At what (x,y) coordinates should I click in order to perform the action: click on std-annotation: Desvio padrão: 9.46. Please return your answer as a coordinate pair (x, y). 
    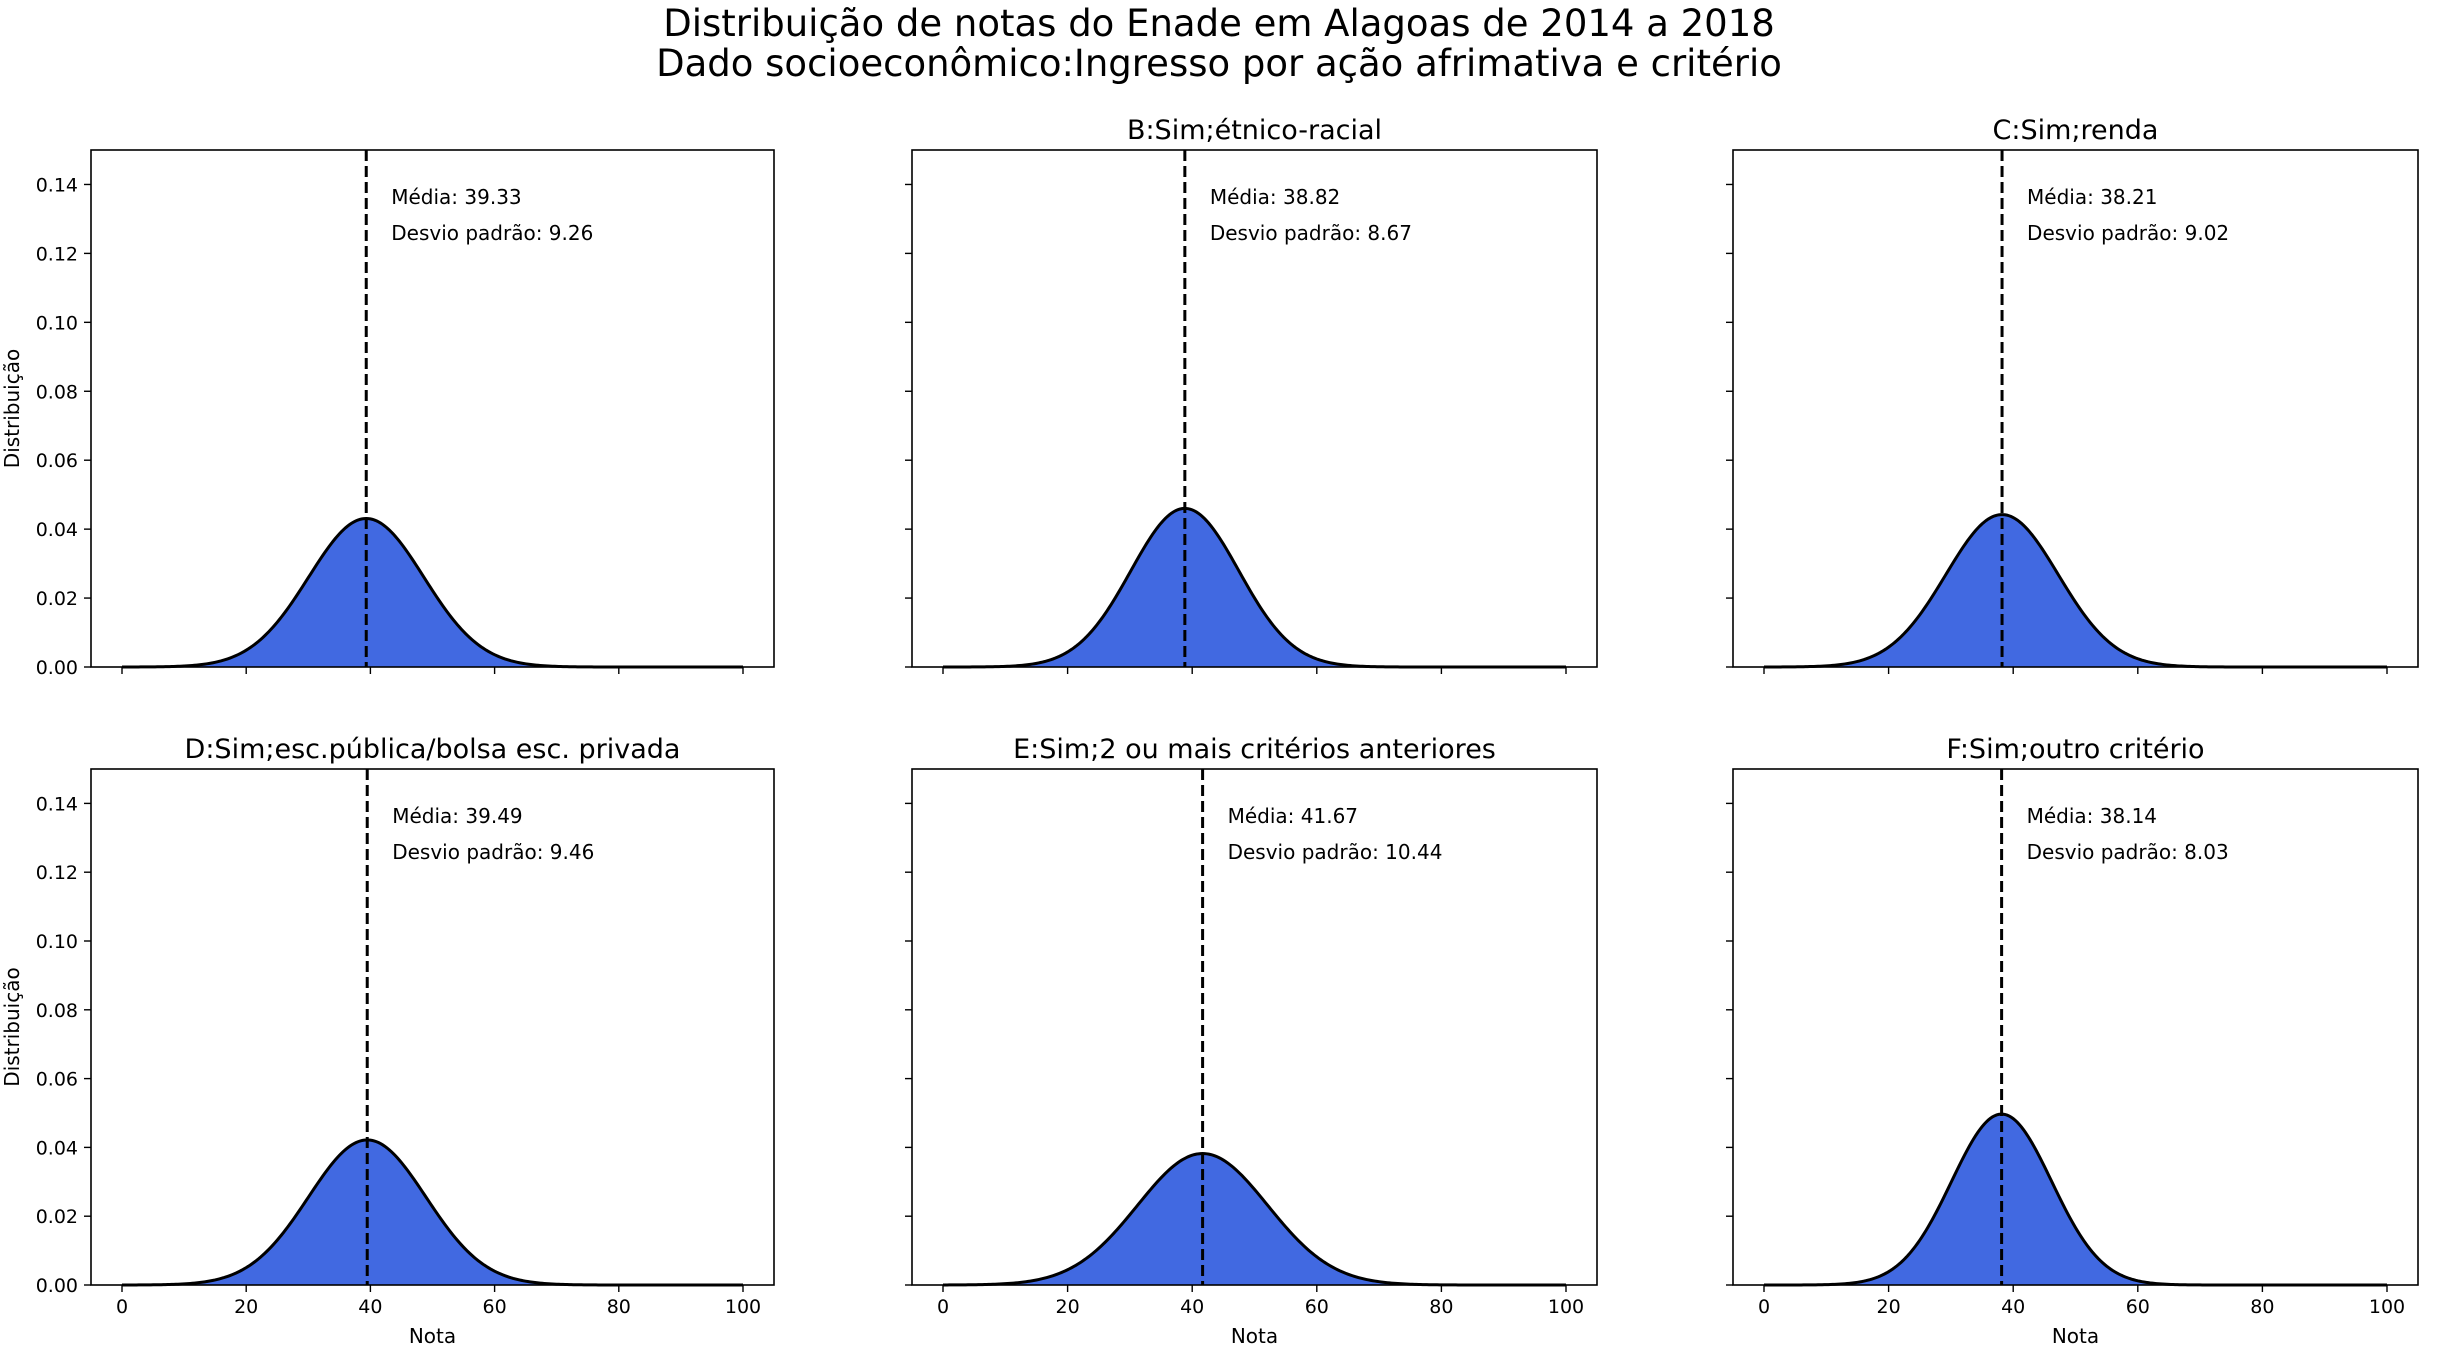
    Looking at the image, I should click on (493, 852).